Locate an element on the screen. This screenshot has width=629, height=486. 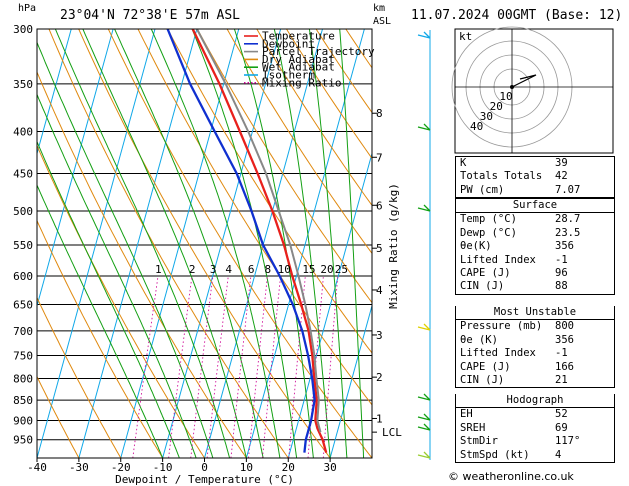
hodo-row-label: SREH is located at coordinates (473, 427).